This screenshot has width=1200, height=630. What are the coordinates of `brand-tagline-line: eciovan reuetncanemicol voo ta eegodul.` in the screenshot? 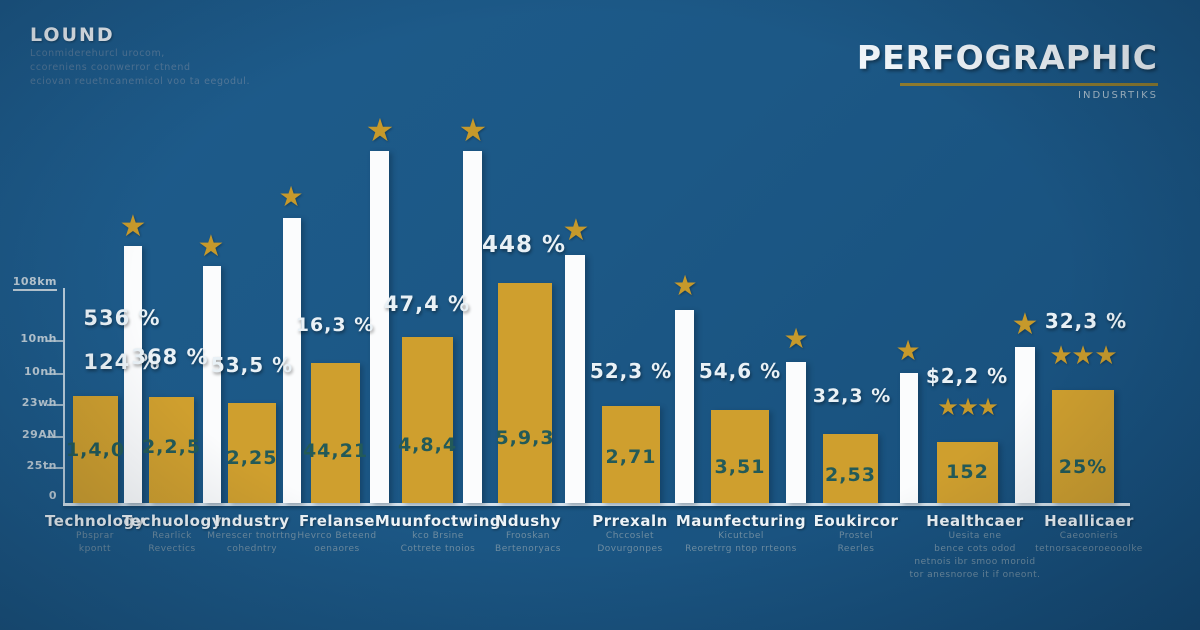 It's located at (140, 81).